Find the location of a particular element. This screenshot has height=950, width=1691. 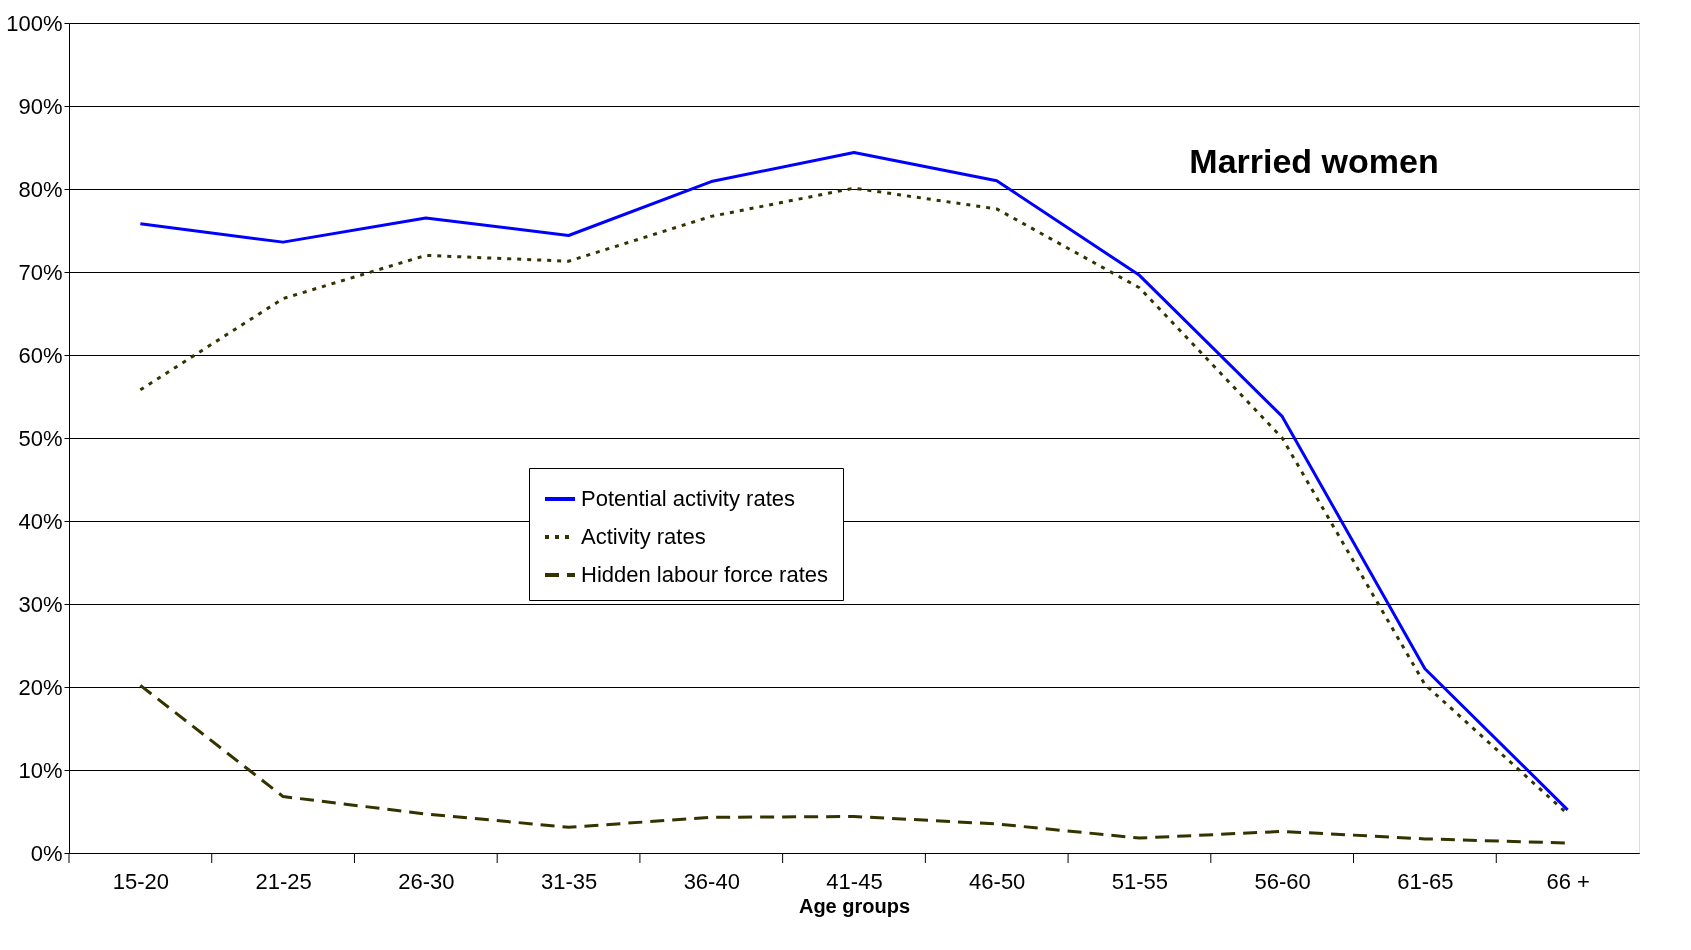

y-tick-label: 80% is located at coordinates (40, 189).